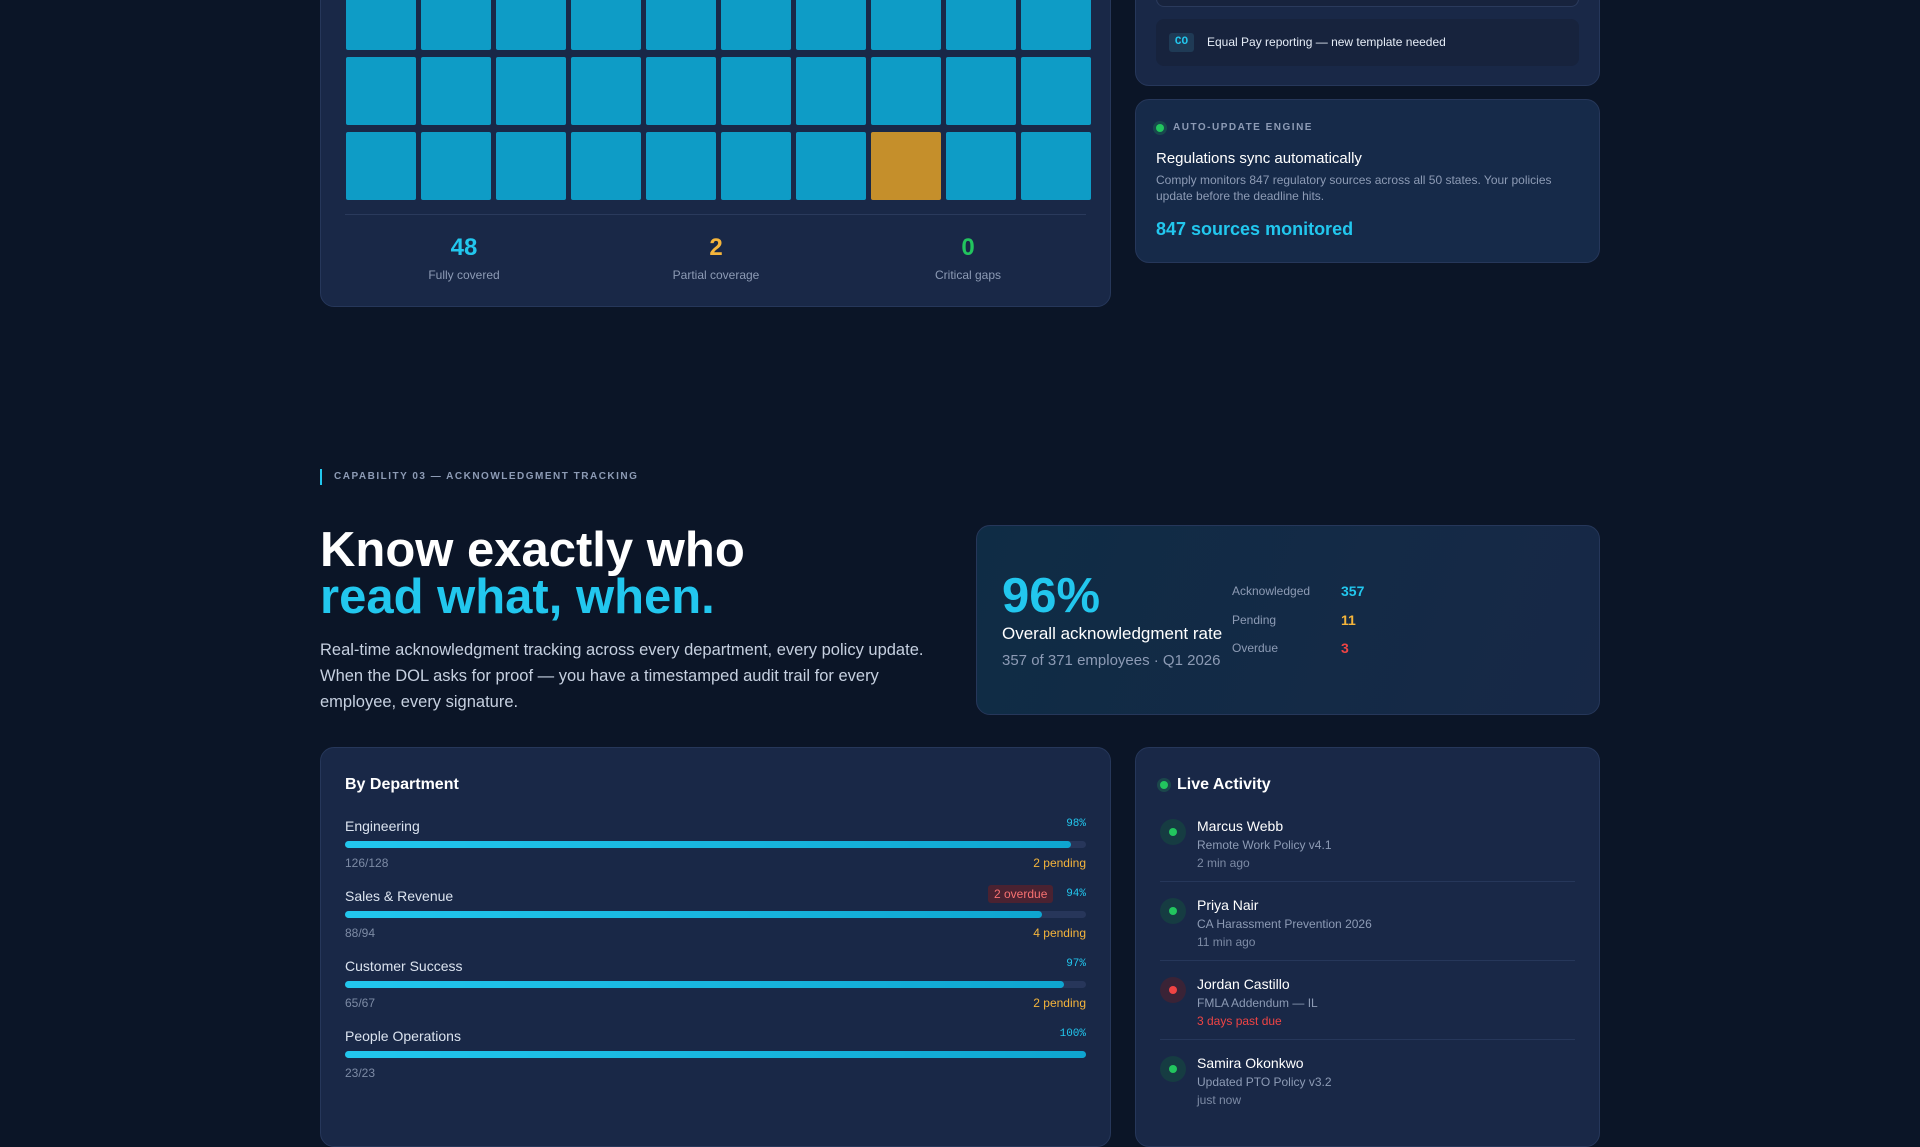 The width and height of the screenshot is (1920, 1147). I want to click on person-name: Marcus Webb, so click(1240, 826).